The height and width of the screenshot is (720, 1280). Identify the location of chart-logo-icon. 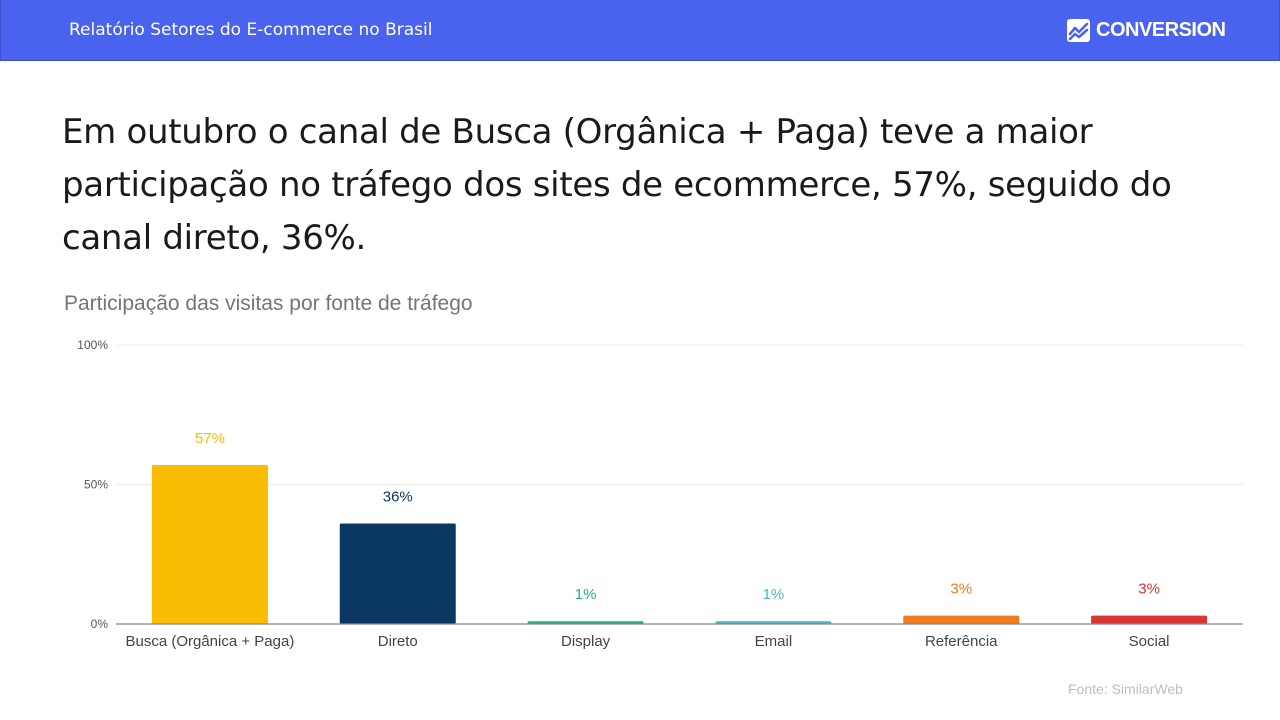
(1078, 30).